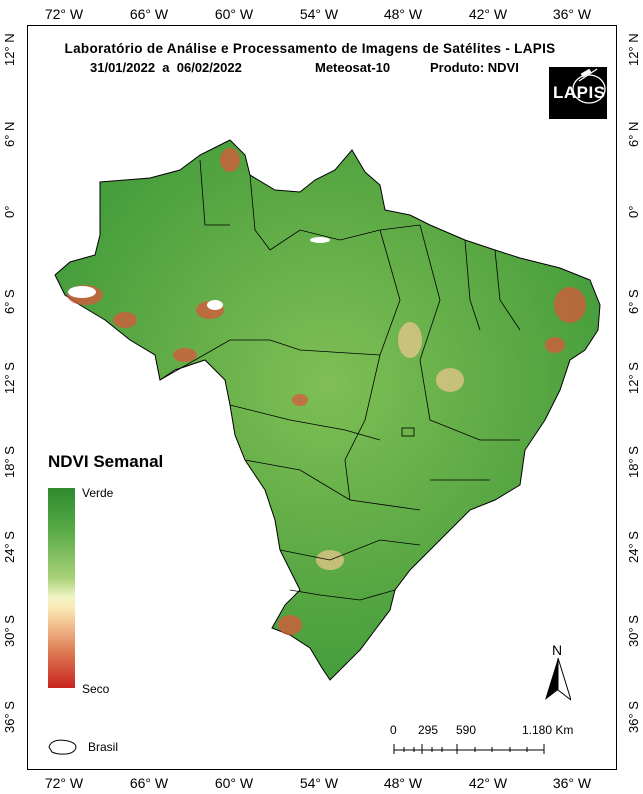 This screenshot has width=643, height=794. I want to click on lat-label-right: 12° N, so click(633, 49).